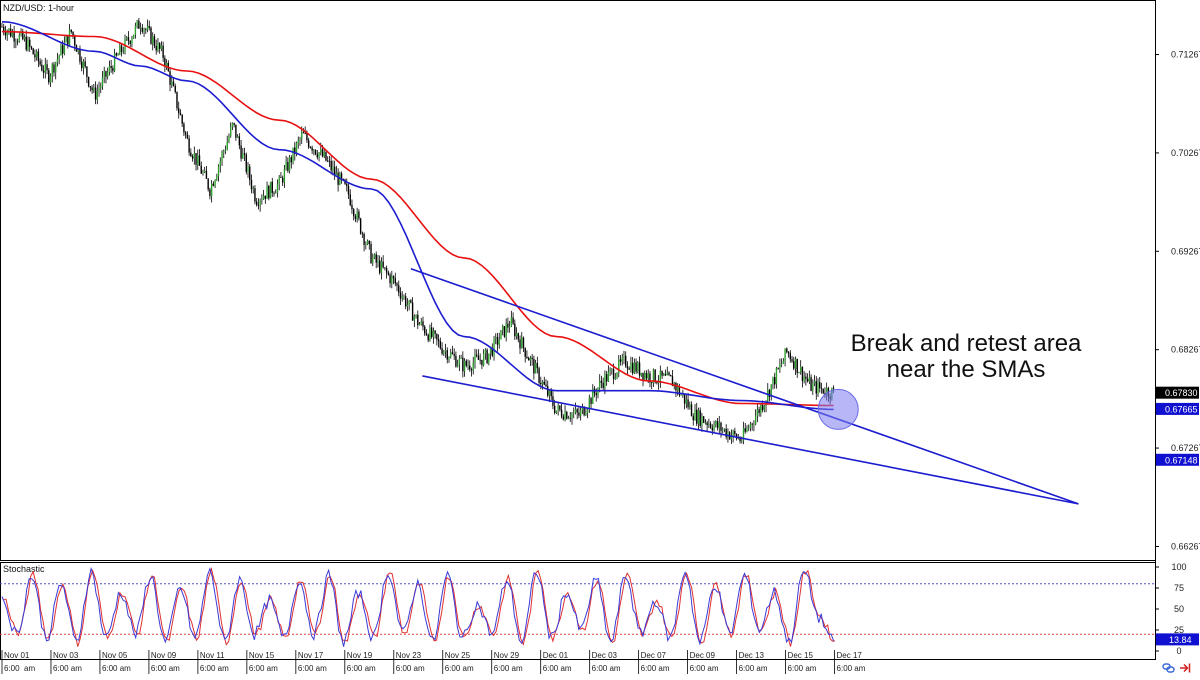 The width and height of the screenshot is (1200, 680). Describe the element at coordinates (578, 611) in the screenshot. I see `oscillator-panel-frame` at that location.